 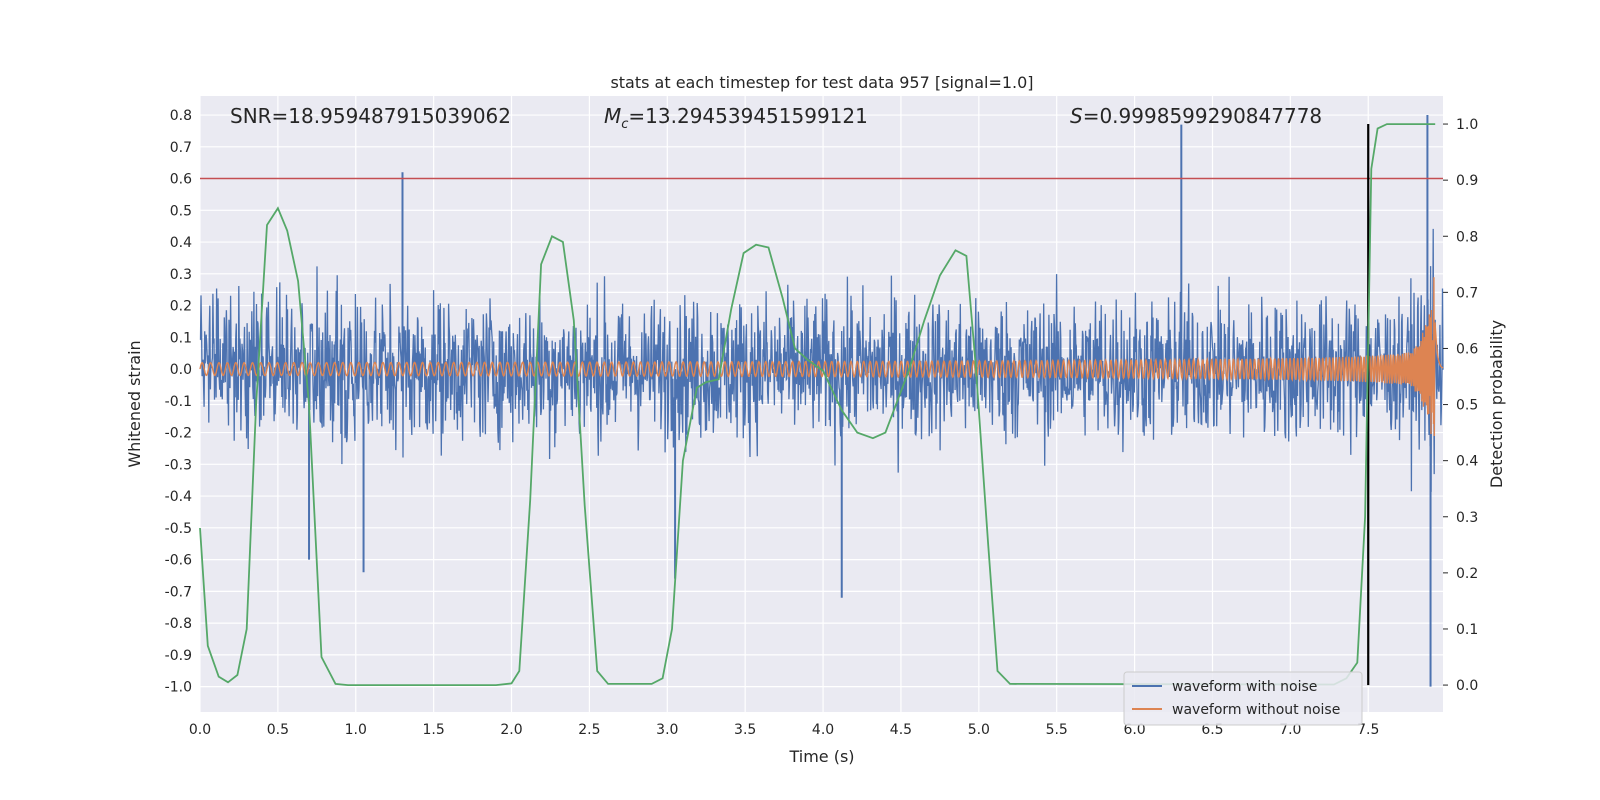 I want to click on y-tick-label: 0.5, so click(x=181, y=211).